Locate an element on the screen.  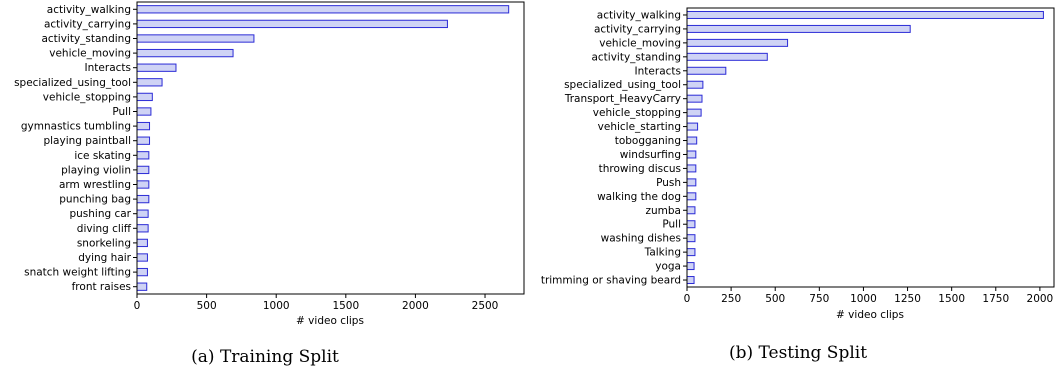
y-tick-label: snorkeling is located at coordinates (104, 243).